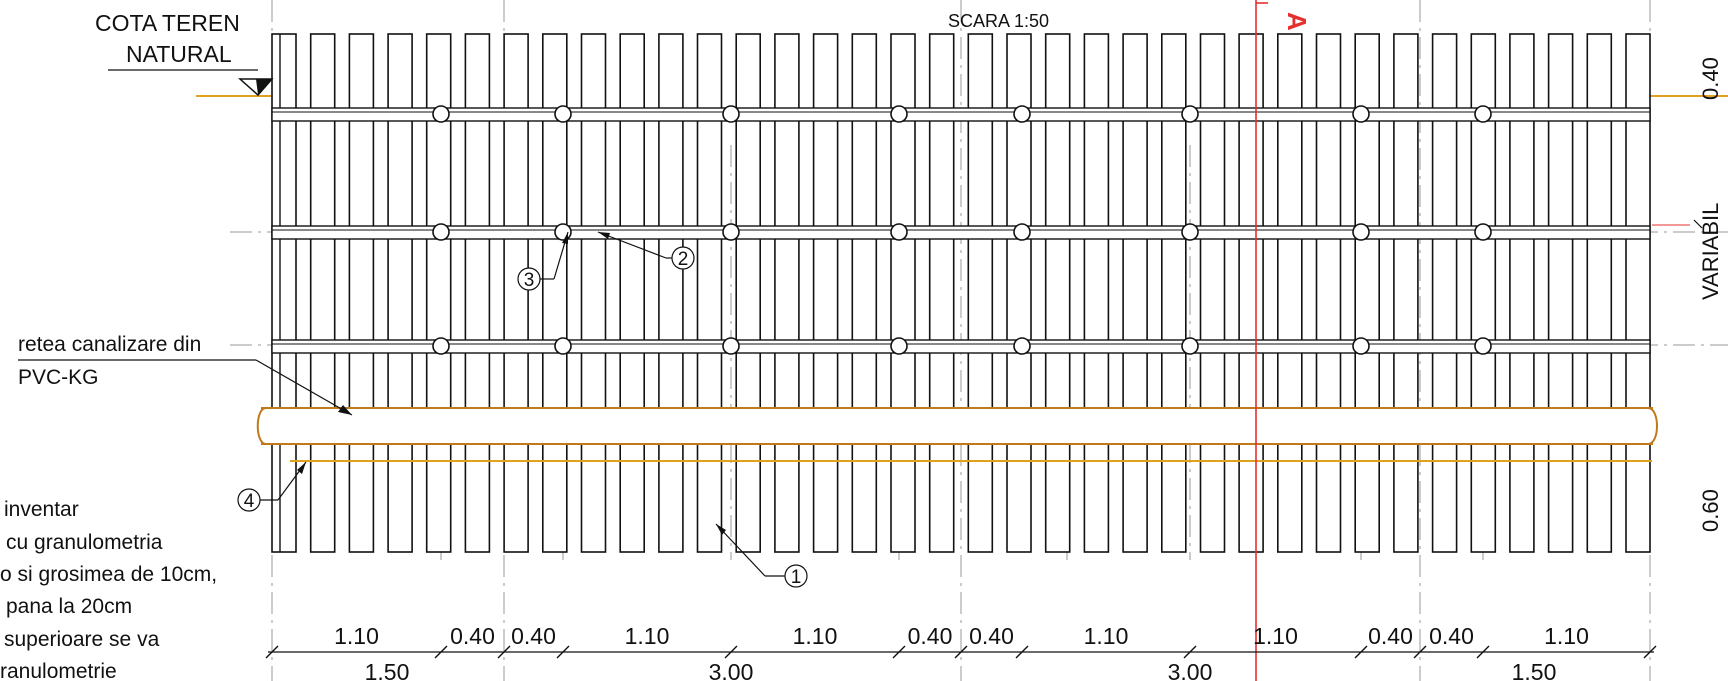 The image size is (1728, 681). I want to click on ground-level-triangle-fill, so click(264, 87).